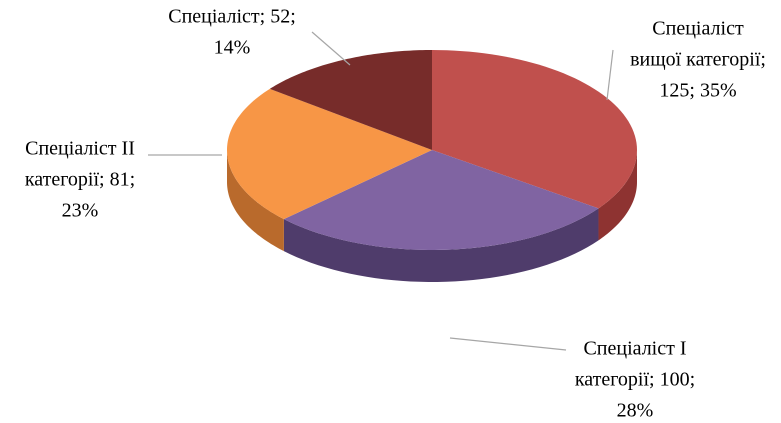  I want to click on data-label: вищої категорії;, so click(698, 60).